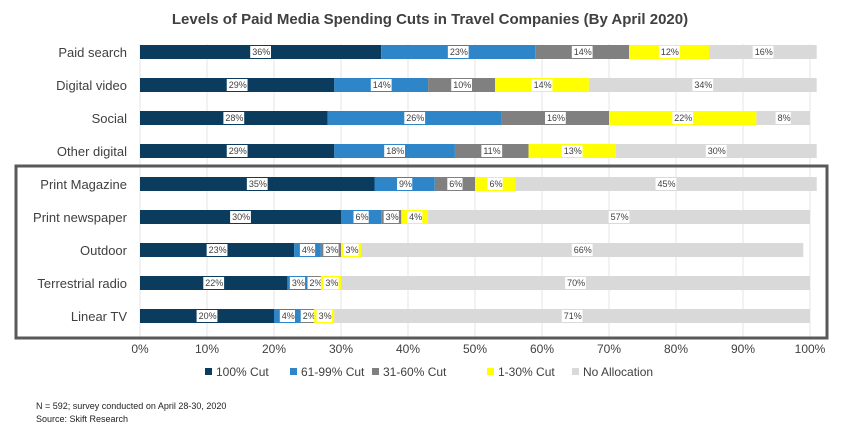 Image resolution: width=860 pixels, height=437 pixels. Describe the element at coordinates (618, 372) in the screenshot. I see `legend-label-no-allocation: No Allocation` at that location.